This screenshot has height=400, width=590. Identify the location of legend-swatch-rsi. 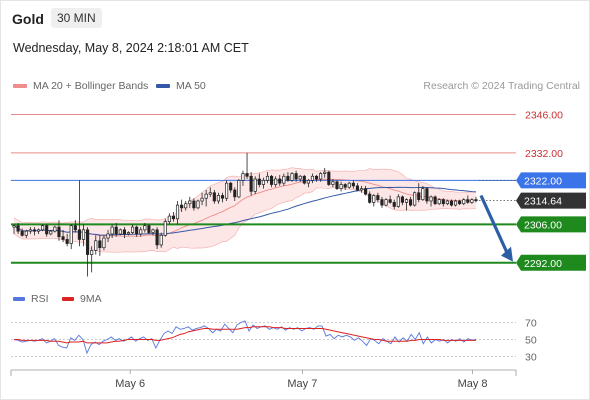
(19, 299).